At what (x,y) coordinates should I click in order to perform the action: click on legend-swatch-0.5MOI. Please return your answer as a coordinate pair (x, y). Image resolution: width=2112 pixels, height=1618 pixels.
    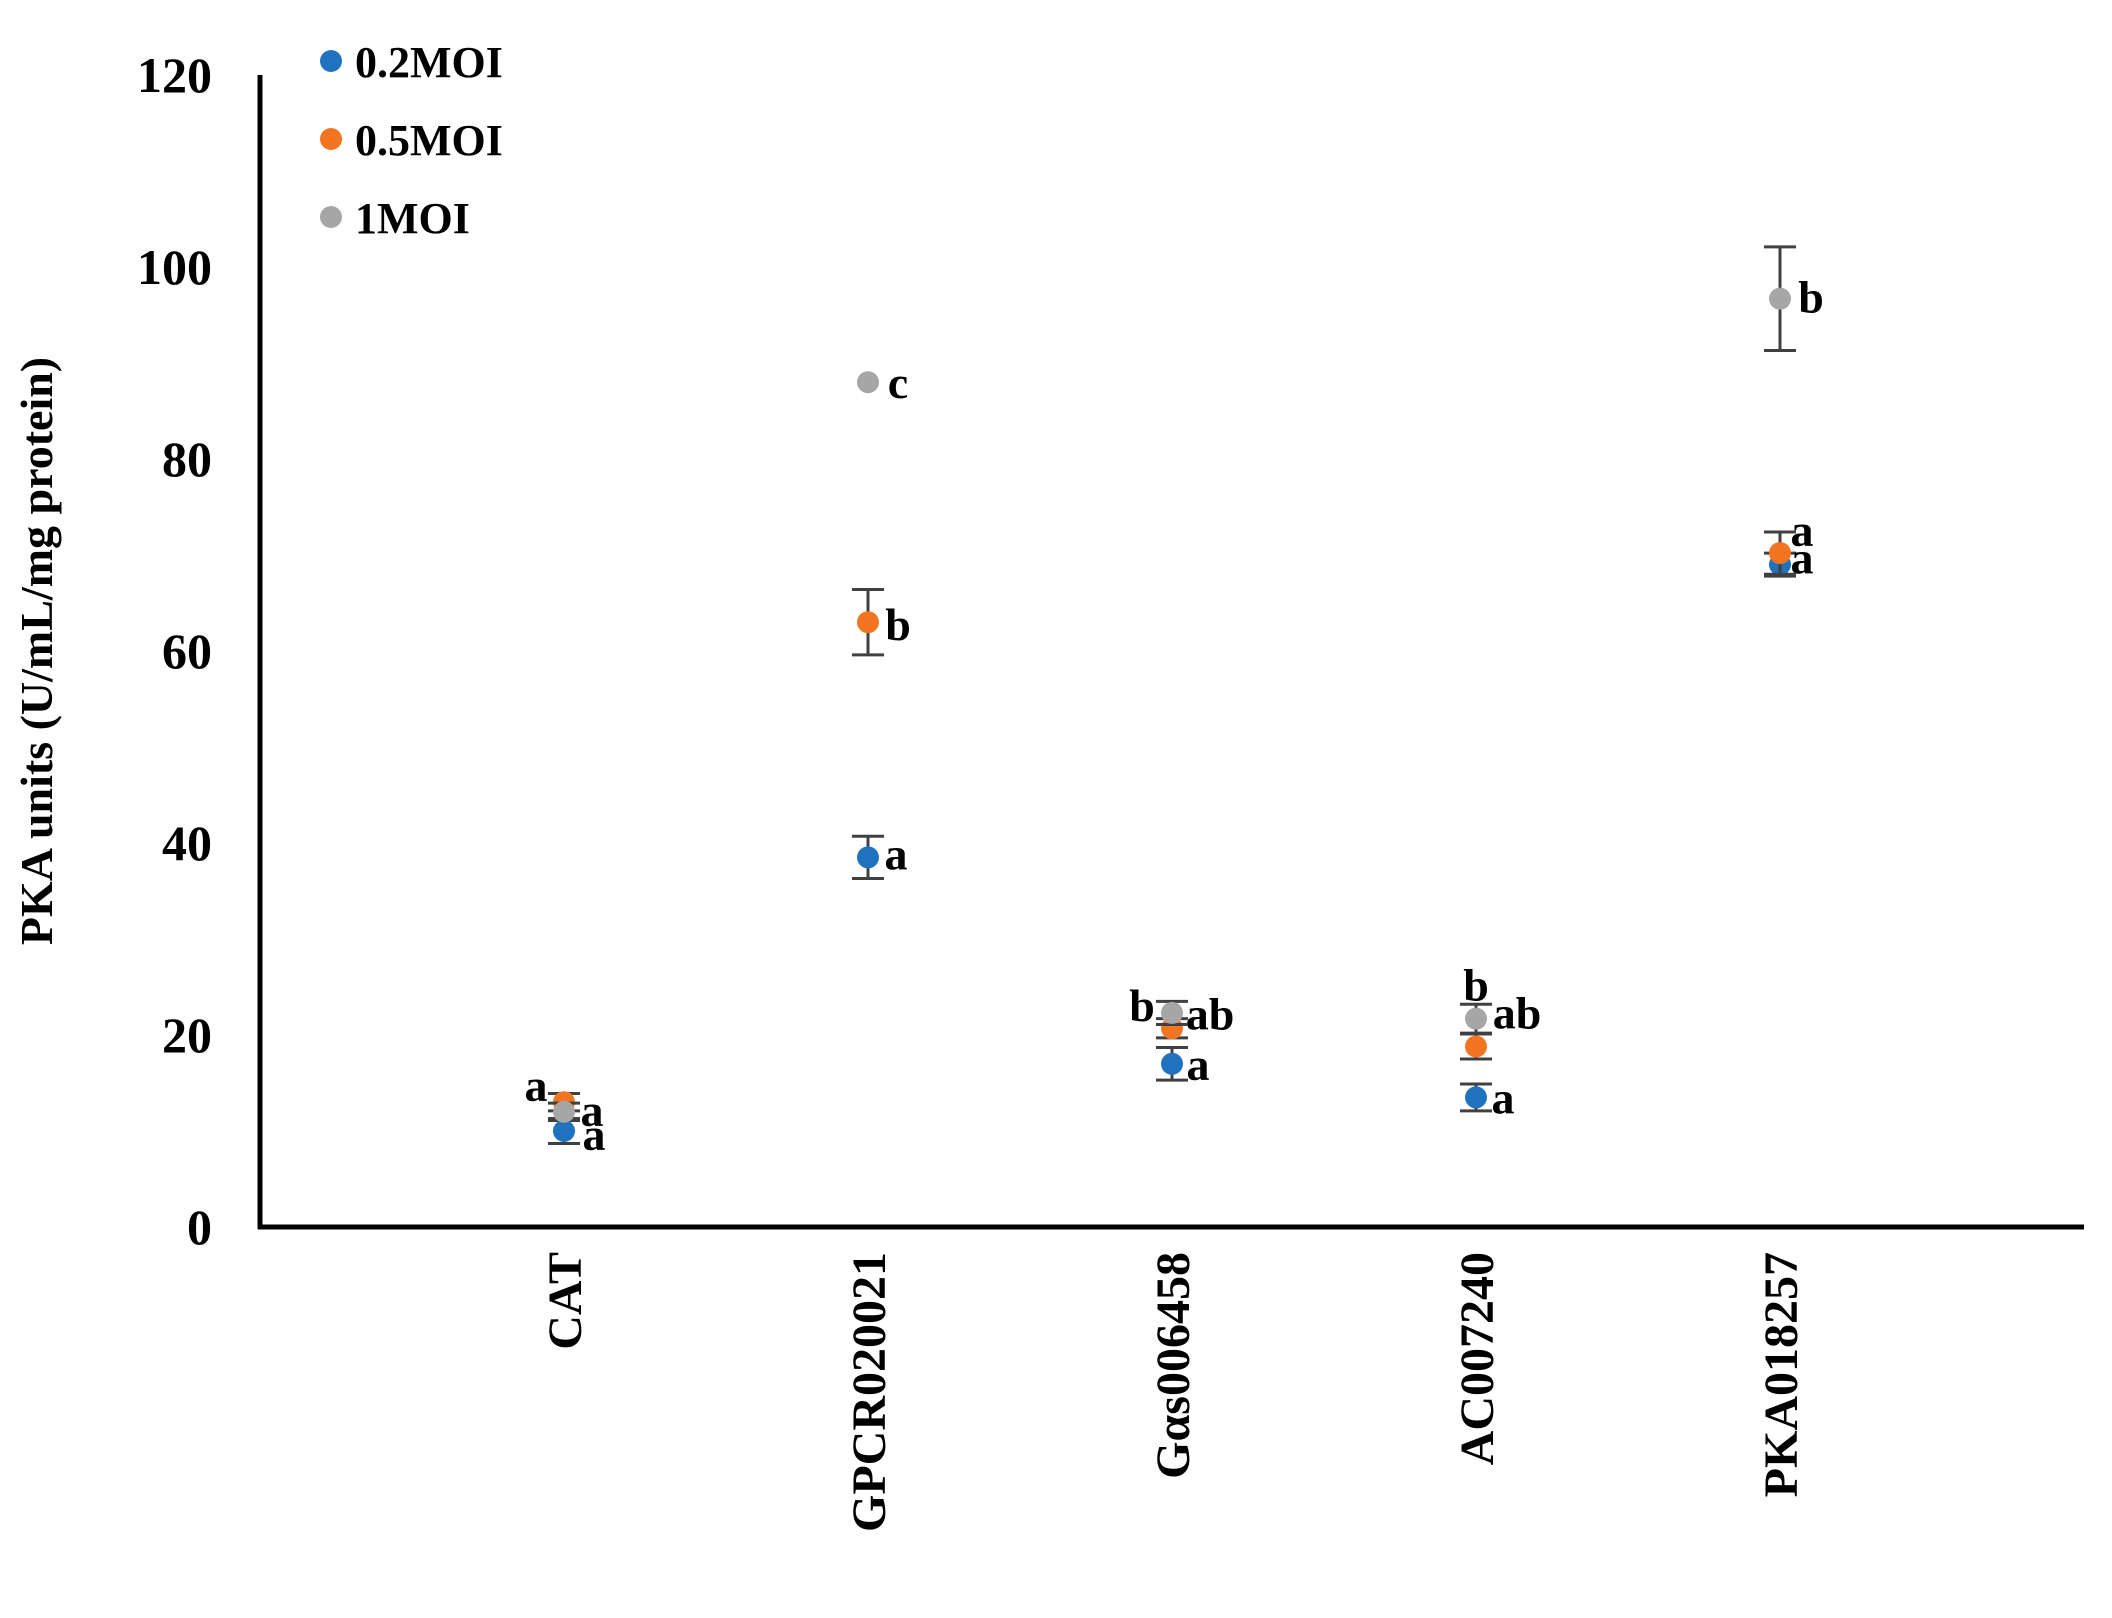
    Looking at the image, I should click on (331, 139).